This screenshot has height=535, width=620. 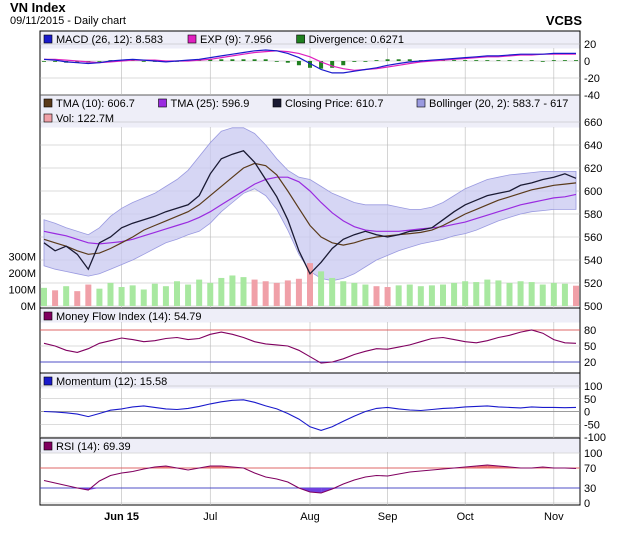 What do you see at coordinates (68, 21) in the screenshot?
I see `chart-subtitle: 09/11/2015 - Daily chart` at bounding box center [68, 21].